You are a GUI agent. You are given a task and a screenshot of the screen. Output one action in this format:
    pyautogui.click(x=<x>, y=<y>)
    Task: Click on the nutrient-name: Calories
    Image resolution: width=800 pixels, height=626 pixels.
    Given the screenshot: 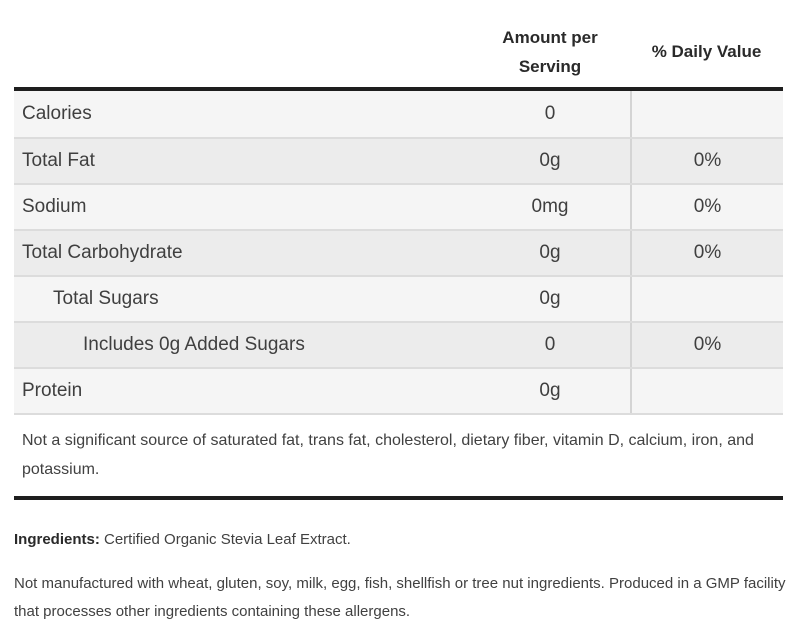 What is the action you would take?
    pyautogui.click(x=57, y=113)
    